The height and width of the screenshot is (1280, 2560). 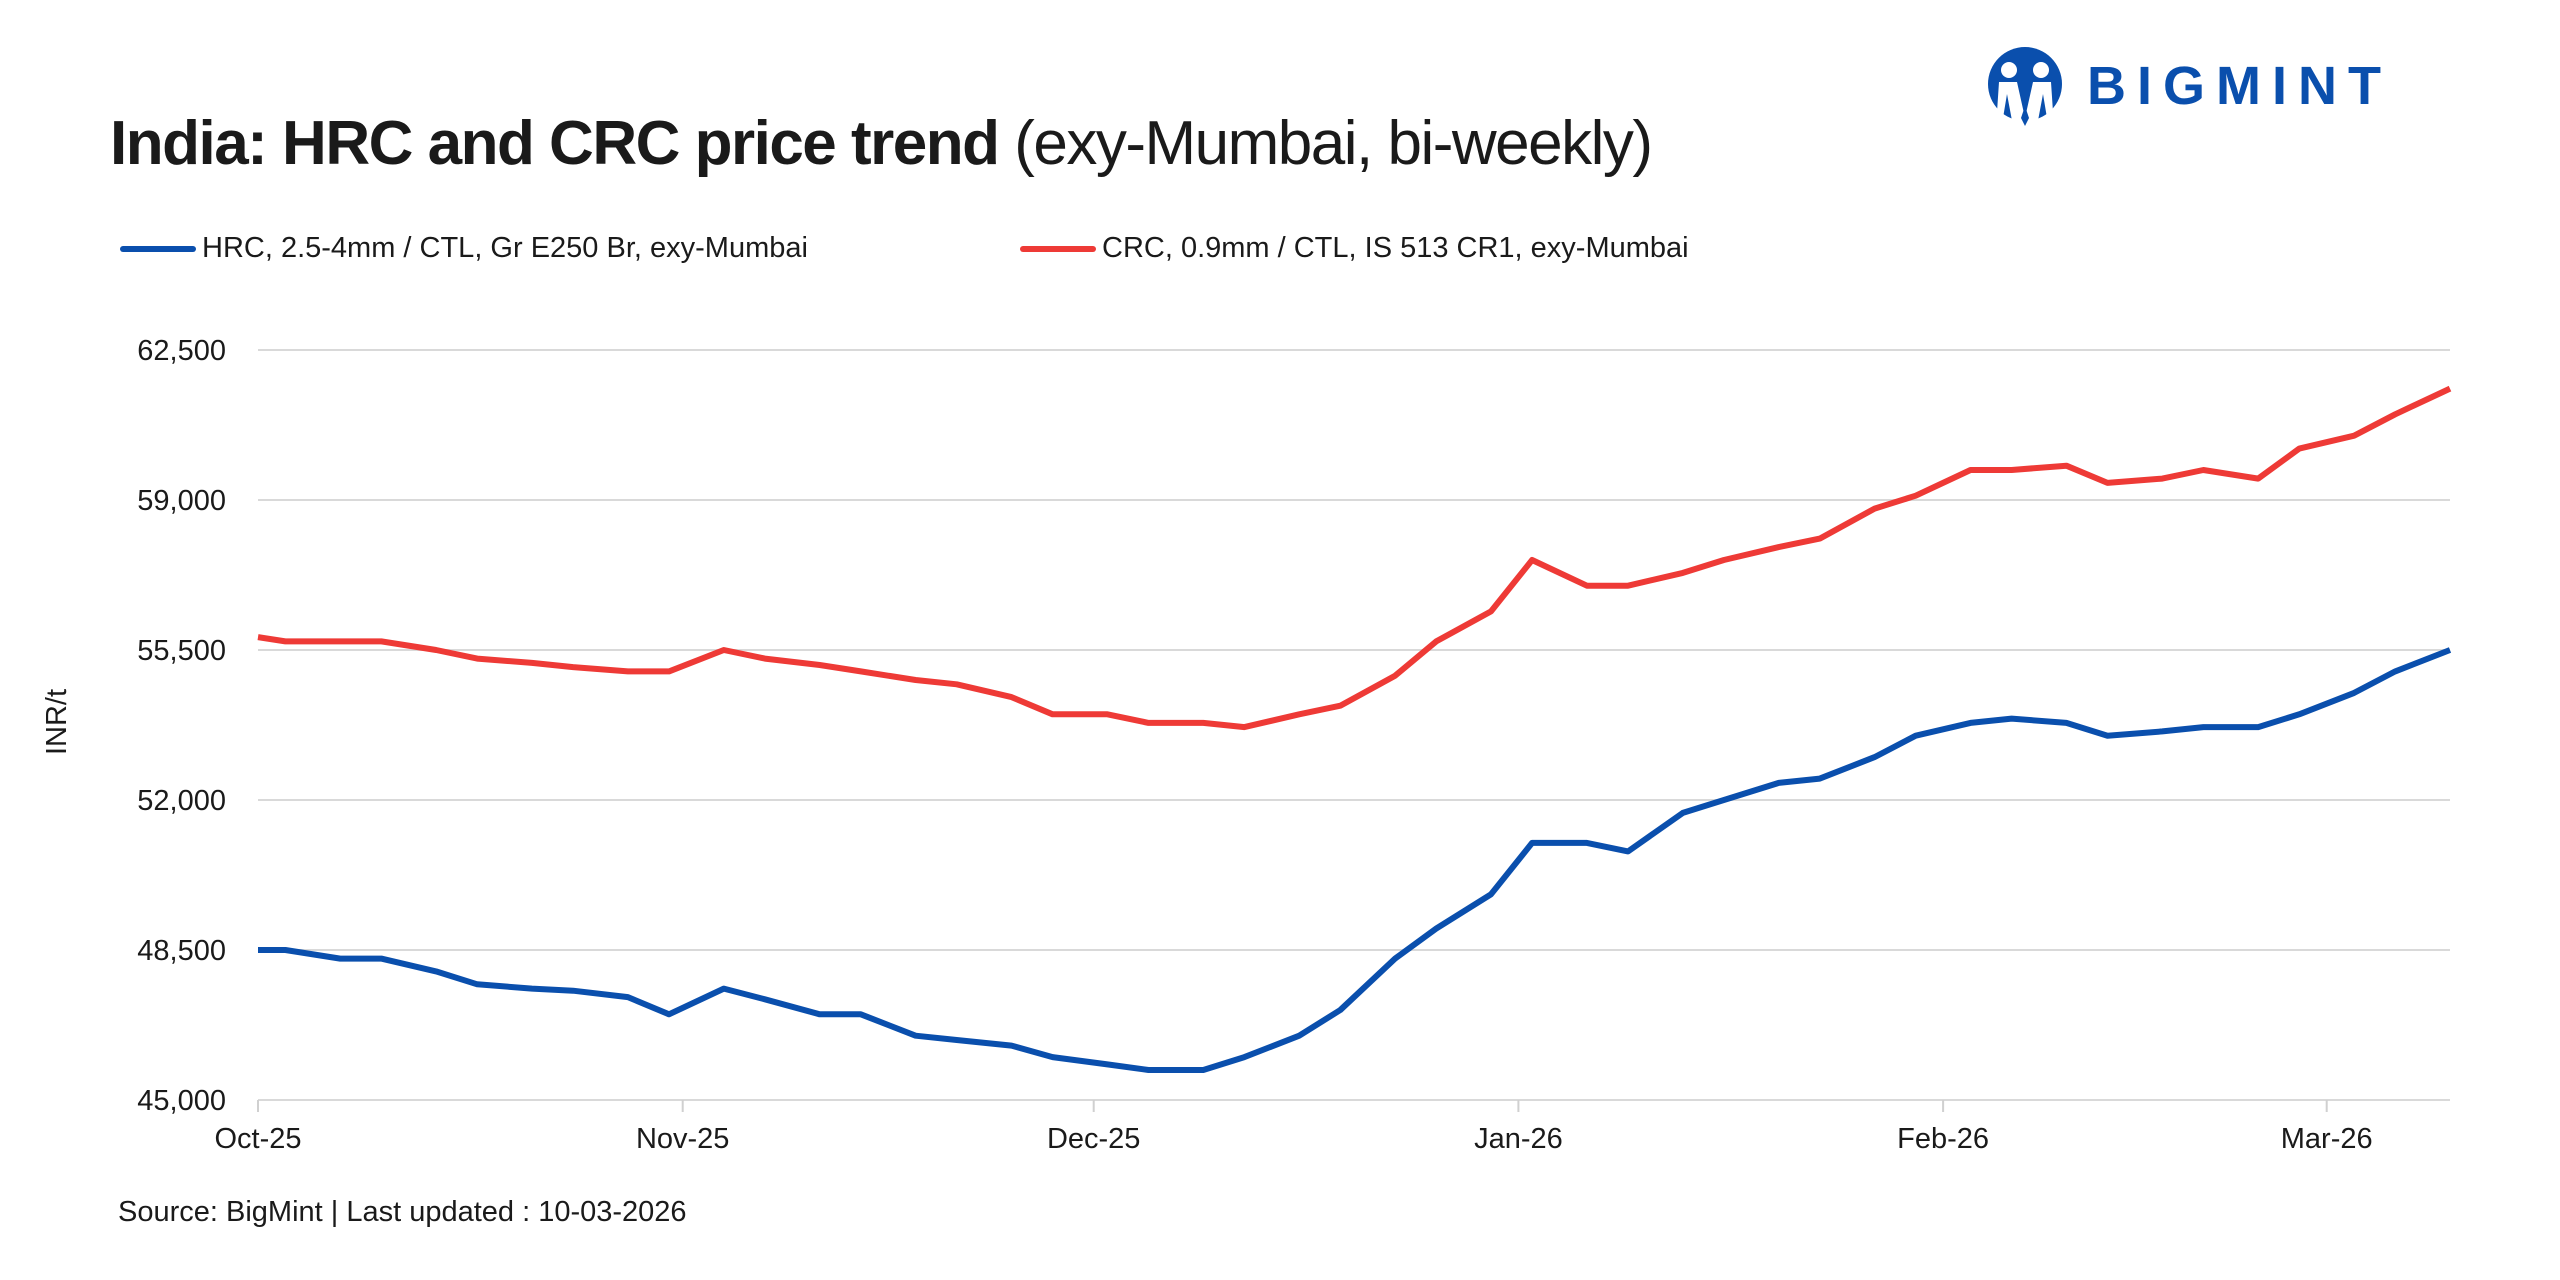 I want to click on y-tick-label: 55,500, so click(x=181, y=651).